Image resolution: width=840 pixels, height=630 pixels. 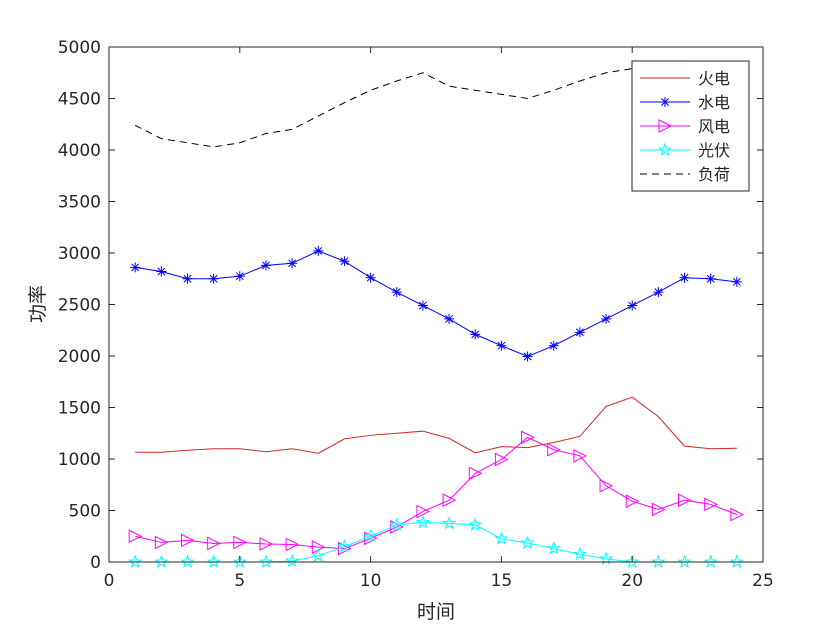 I want to click on x-tick-label: 5, so click(x=239, y=581).